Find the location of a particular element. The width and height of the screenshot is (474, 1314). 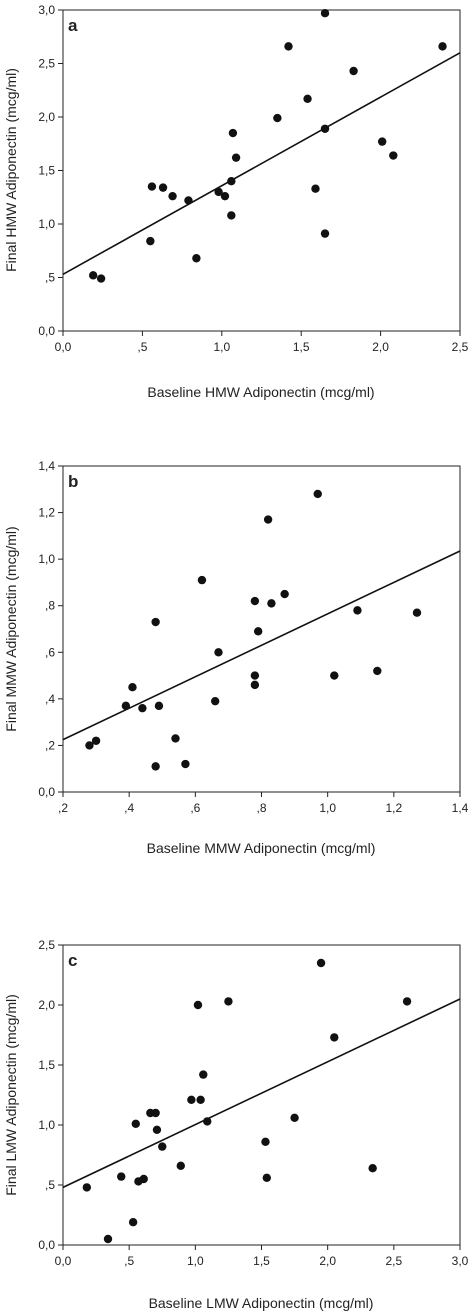

y-axis-label: Final MMW Adiponectin (mcg/ml) is located at coordinates (11, 628).